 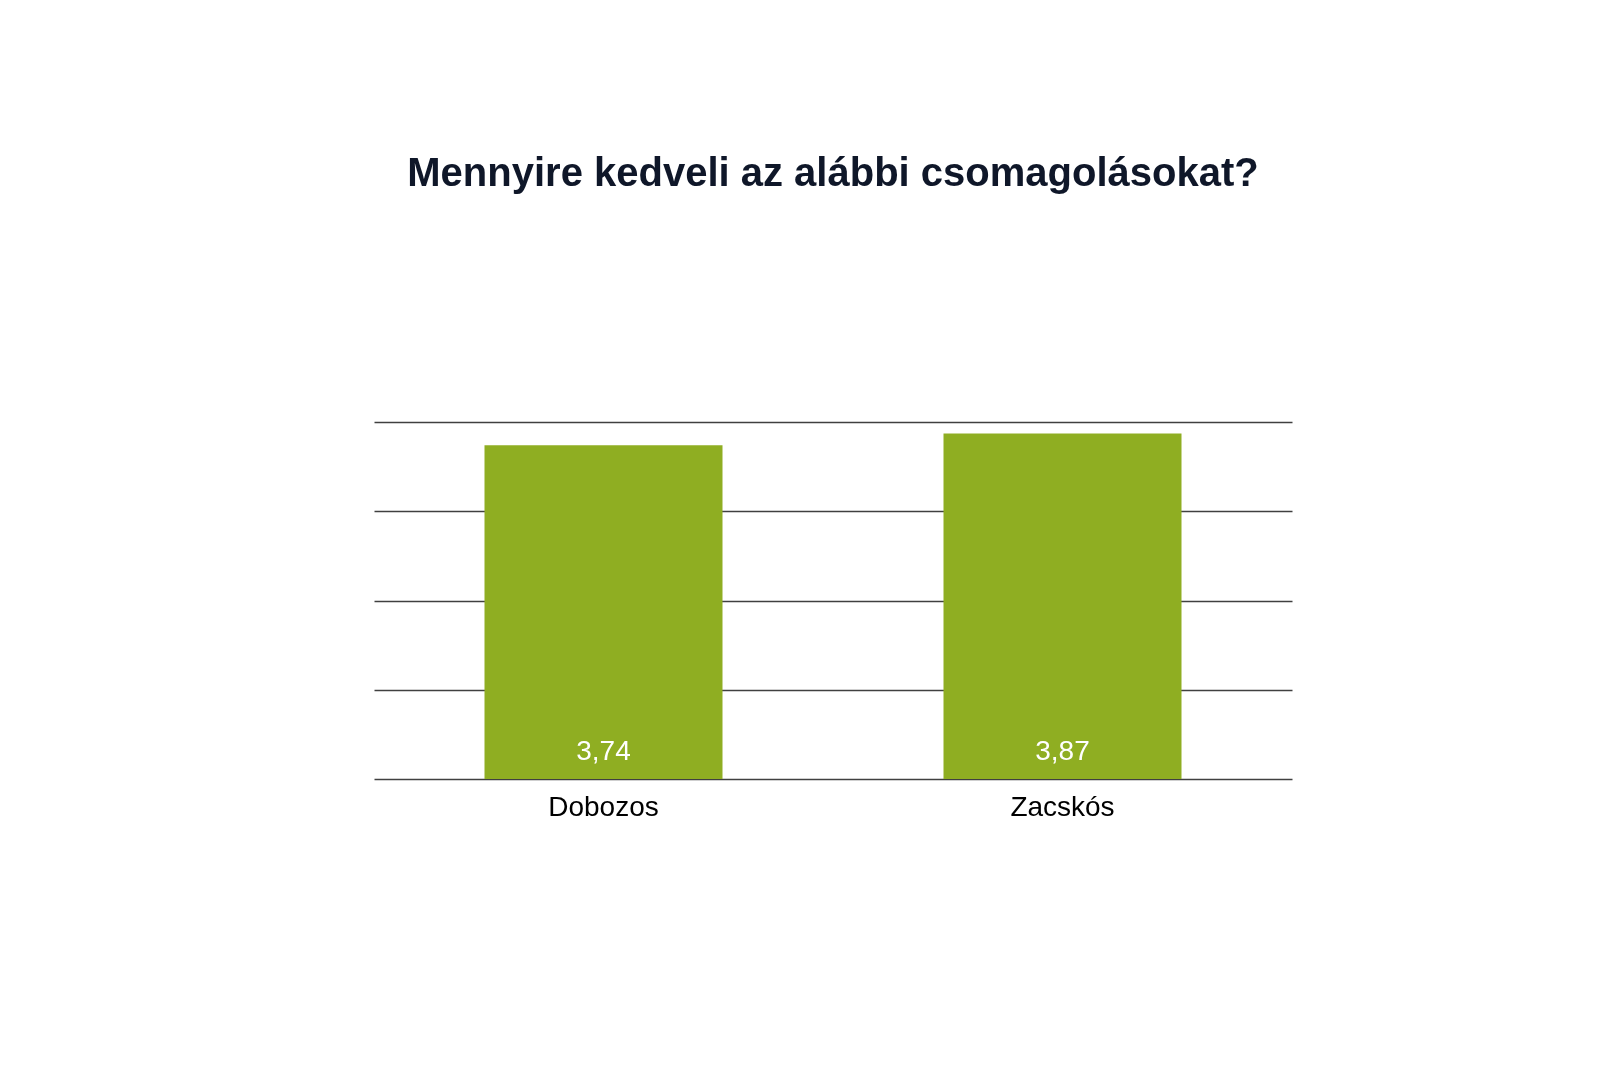 What do you see at coordinates (1062, 806) in the screenshot?
I see `x-tick-label: Zacskós` at bounding box center [1062, 806].